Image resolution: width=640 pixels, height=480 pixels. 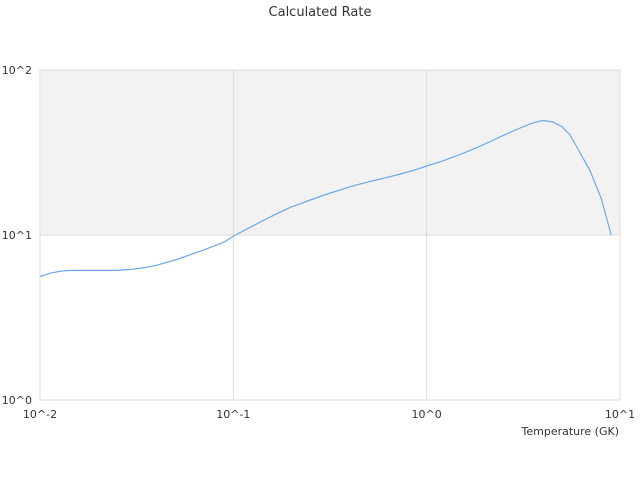 What do you see at coordinates (233, 414) in the screenshot?
I see `x-tick-label: 10^-1` at bounding box center [233, 414].